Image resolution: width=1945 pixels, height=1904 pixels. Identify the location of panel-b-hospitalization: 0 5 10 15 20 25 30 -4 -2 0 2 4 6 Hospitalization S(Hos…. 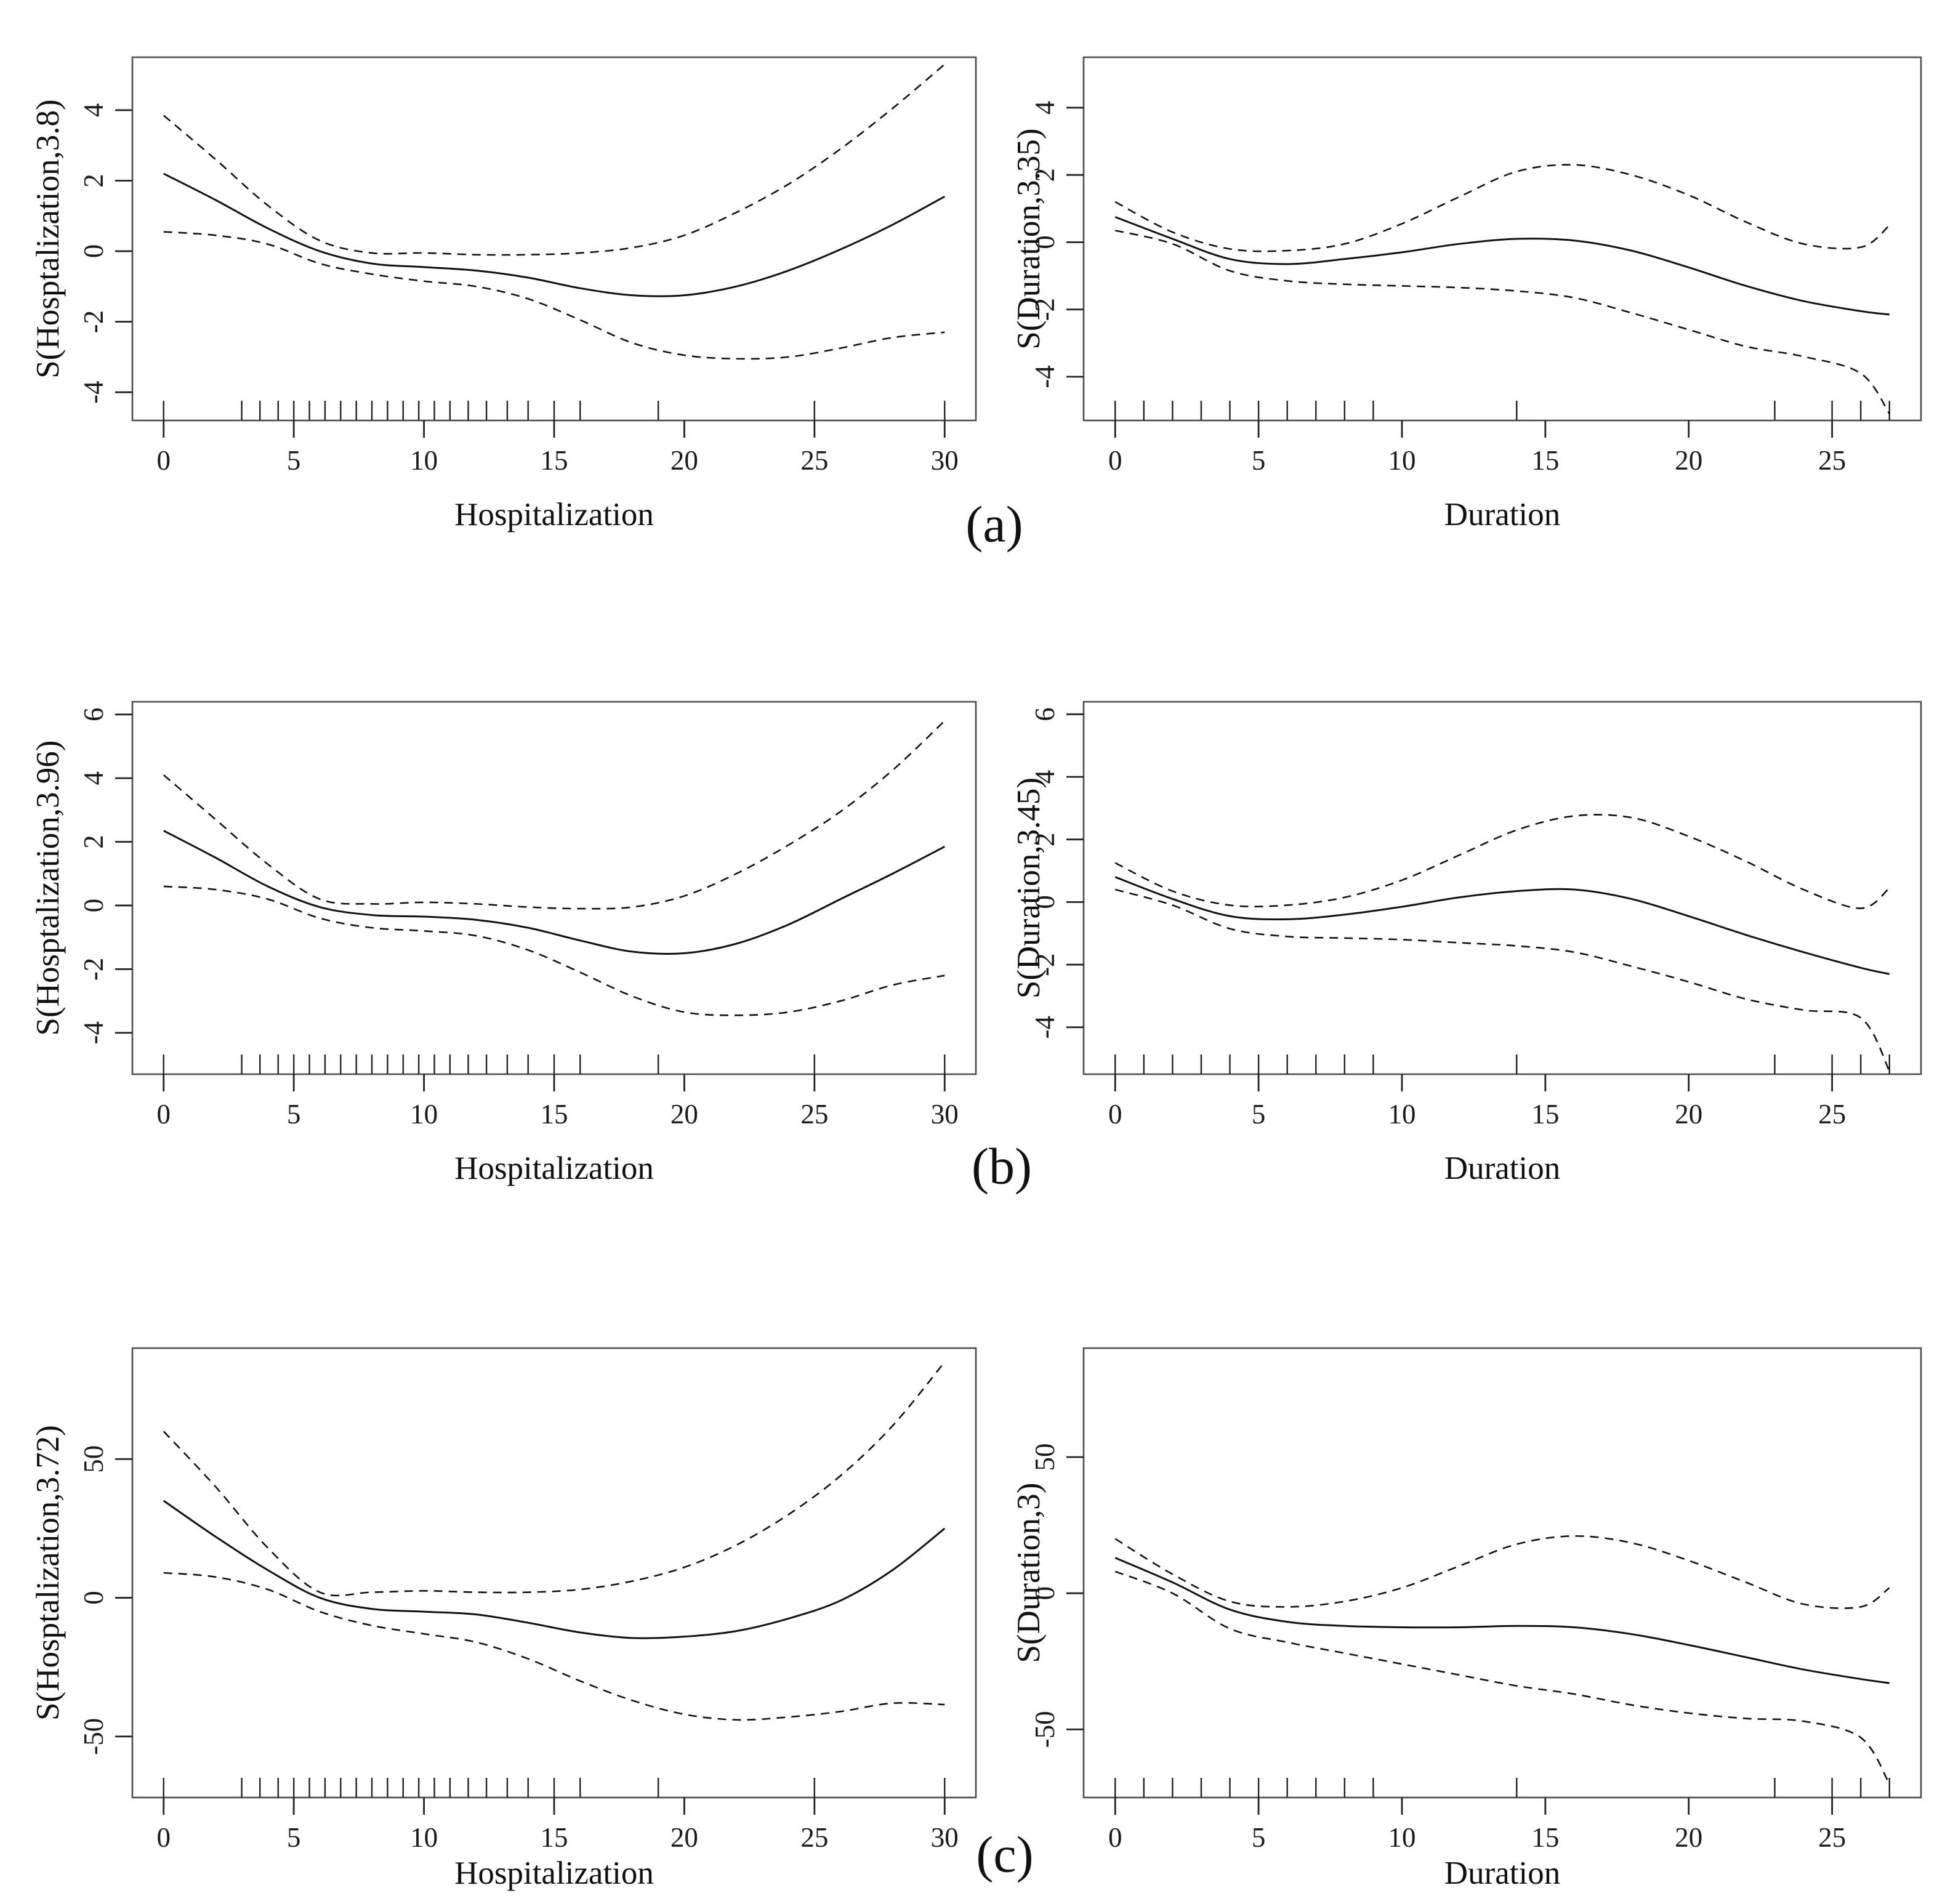
(503, 943).